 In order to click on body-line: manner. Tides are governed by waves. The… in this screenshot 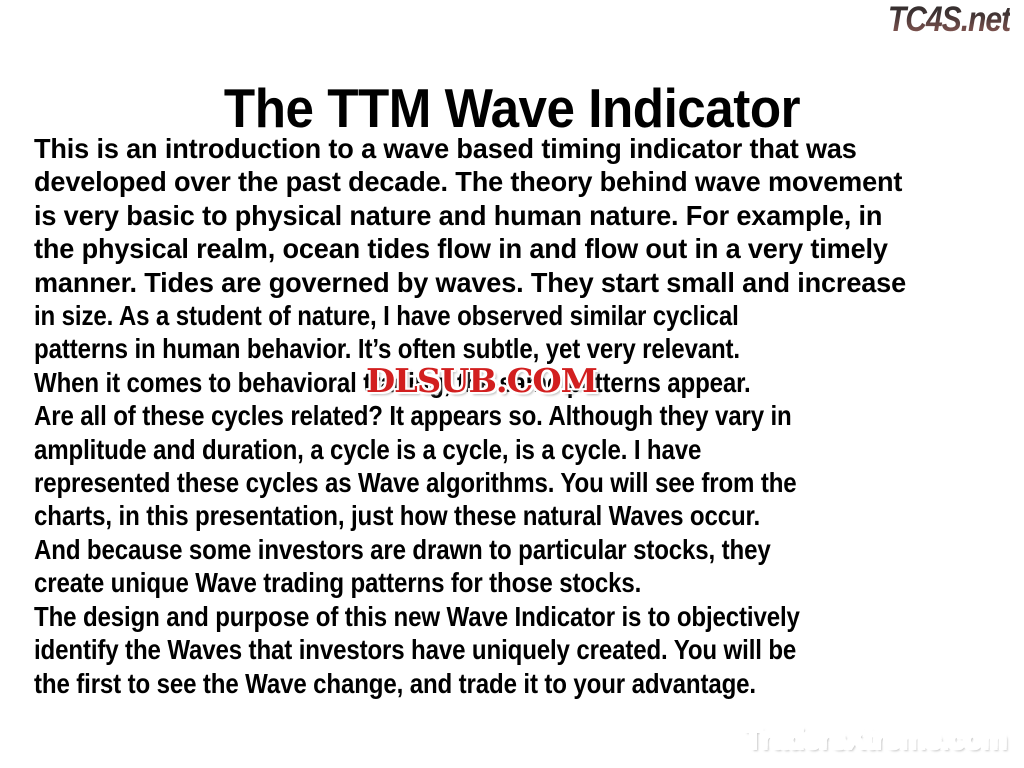, I will do `click(470, 282)`.